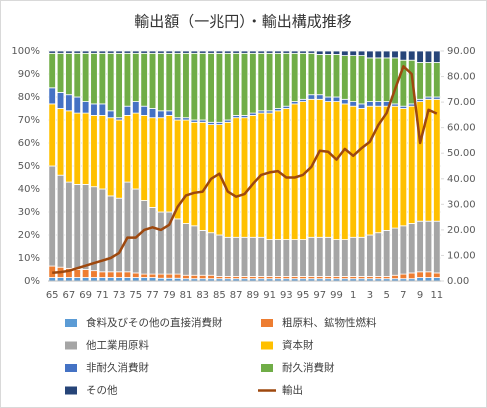 This screenshot has width=487, height=408. Describe the element at coordinates (29, 212) in the screenshot. I see `y-tick-label: 30%` at that location.